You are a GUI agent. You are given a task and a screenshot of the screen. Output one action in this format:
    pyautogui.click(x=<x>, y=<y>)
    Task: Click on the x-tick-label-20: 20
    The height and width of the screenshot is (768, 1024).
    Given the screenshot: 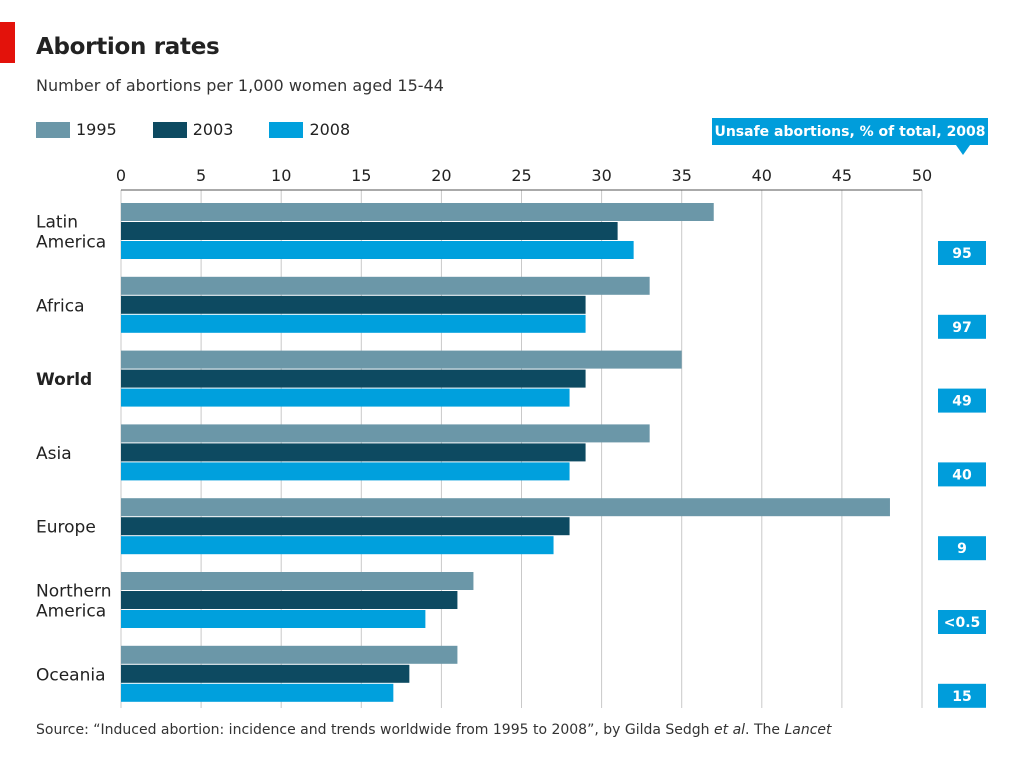 What is the action you would take?
    pyautogui.click(x=441, y=175)
    